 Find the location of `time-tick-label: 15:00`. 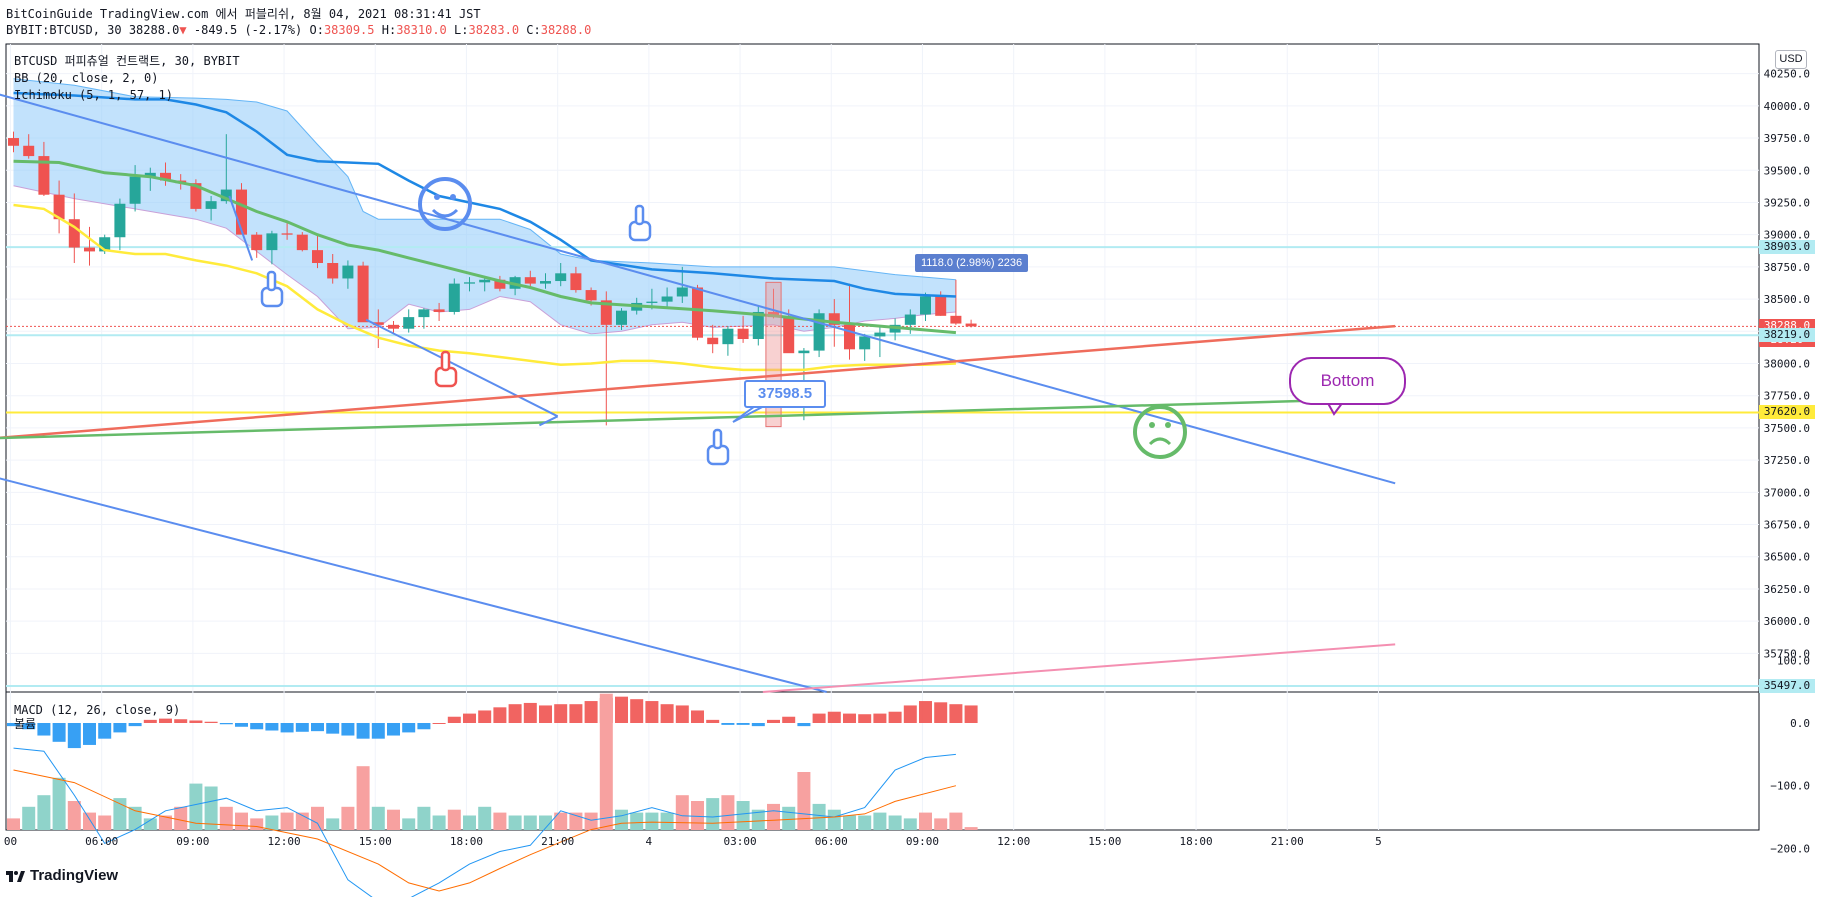

time-tick-label: 15:00 is located at coordinates (1104, 841).